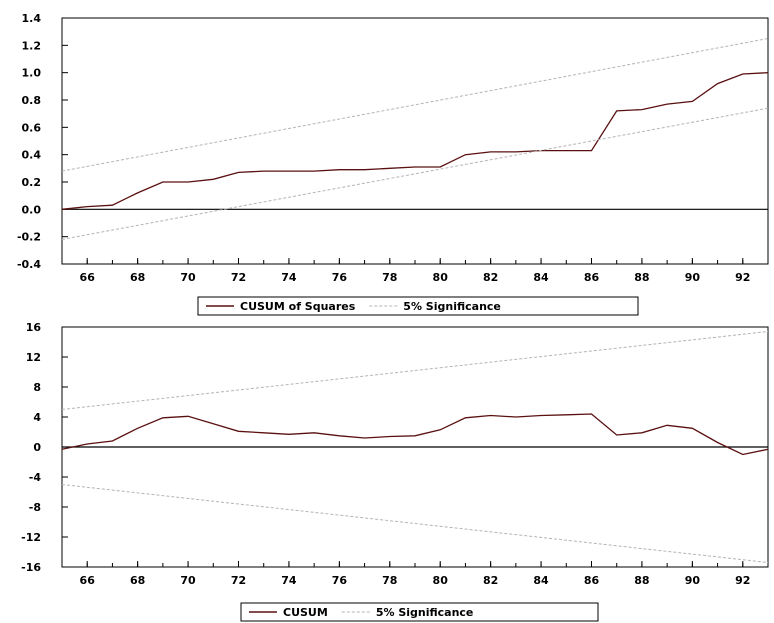 Image resolution: width=774 pixels, height=623 pixels. I want to click on y-tick-label: 0.0, so click(32, 209).